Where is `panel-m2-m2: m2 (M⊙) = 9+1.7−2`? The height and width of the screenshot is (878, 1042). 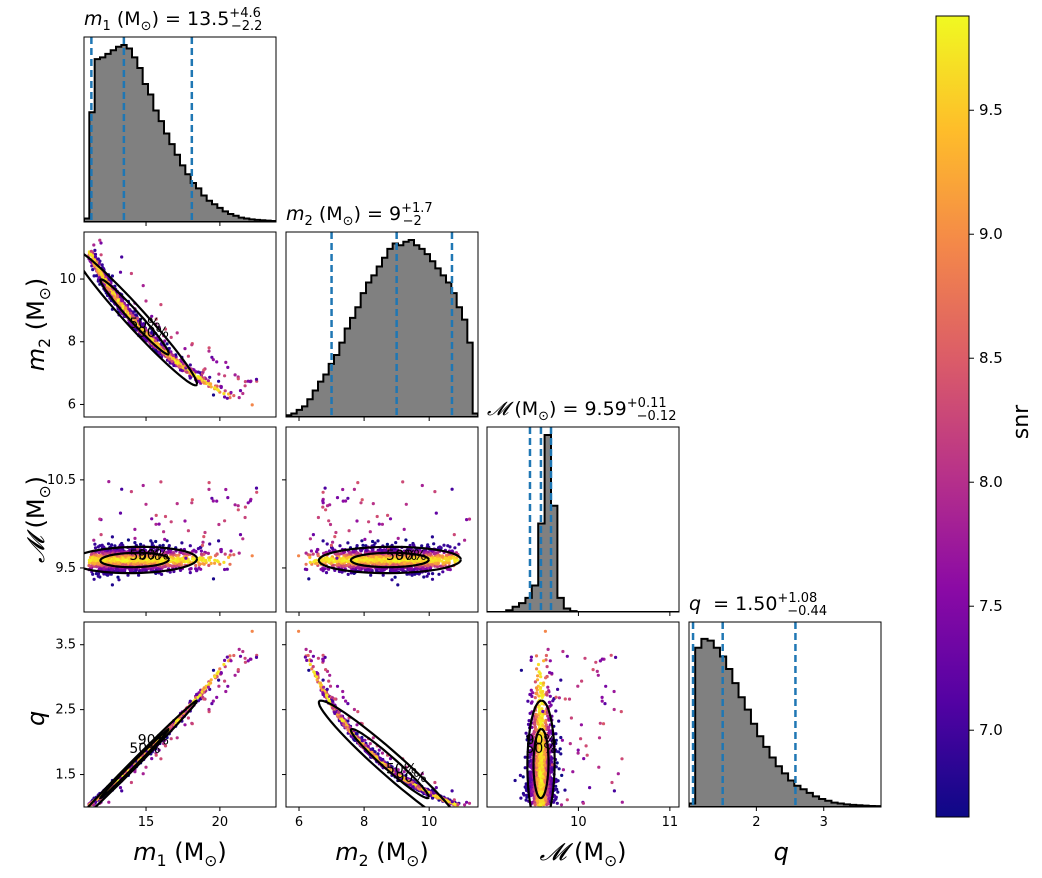
panel-m2-m2: m2 (M⊙) = 9+1.7−2 is located at coordinates (382, 311).